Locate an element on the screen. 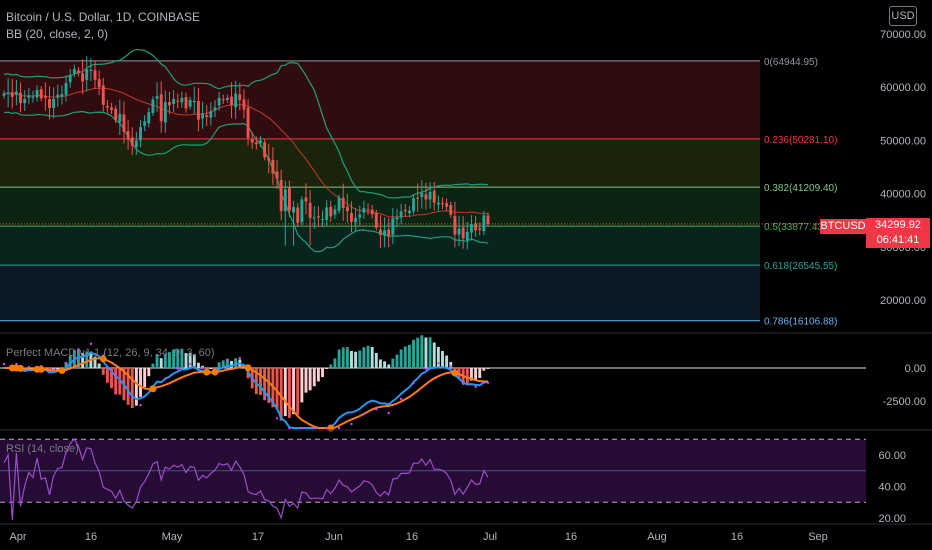 The height and width of the screenshot is (550, 932). rsi-pane: RSI (14, close) is located at coordinates (433, 478).